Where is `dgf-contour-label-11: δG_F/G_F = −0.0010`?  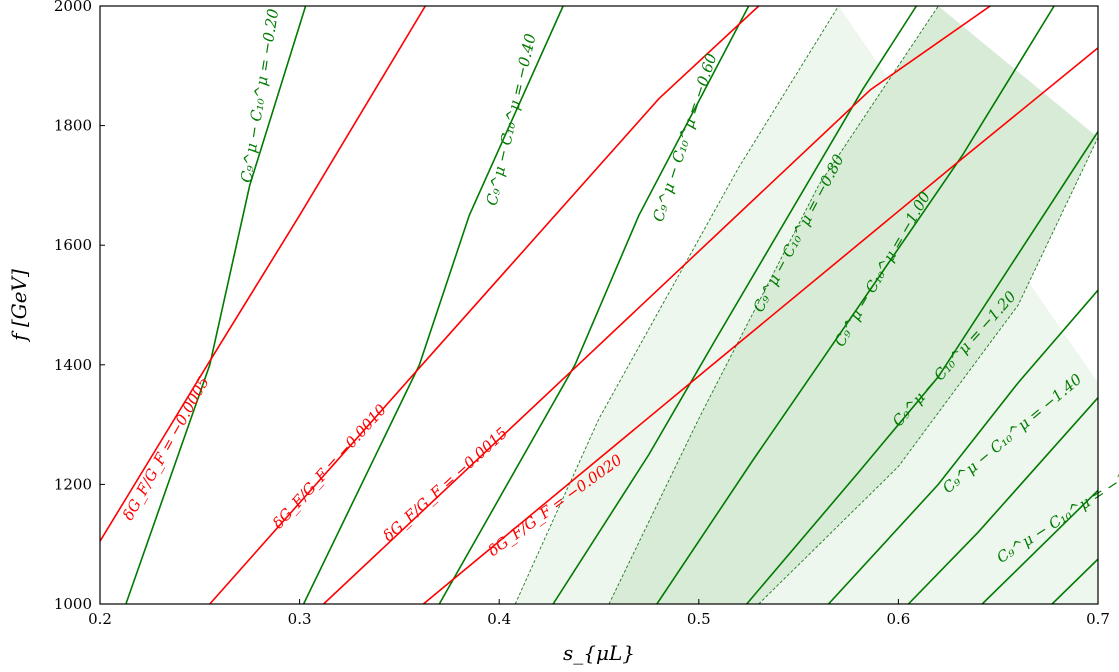 dgf-contour-label-11: δG_F/G_F = −0.0010 is located at coordinates (329, 466).